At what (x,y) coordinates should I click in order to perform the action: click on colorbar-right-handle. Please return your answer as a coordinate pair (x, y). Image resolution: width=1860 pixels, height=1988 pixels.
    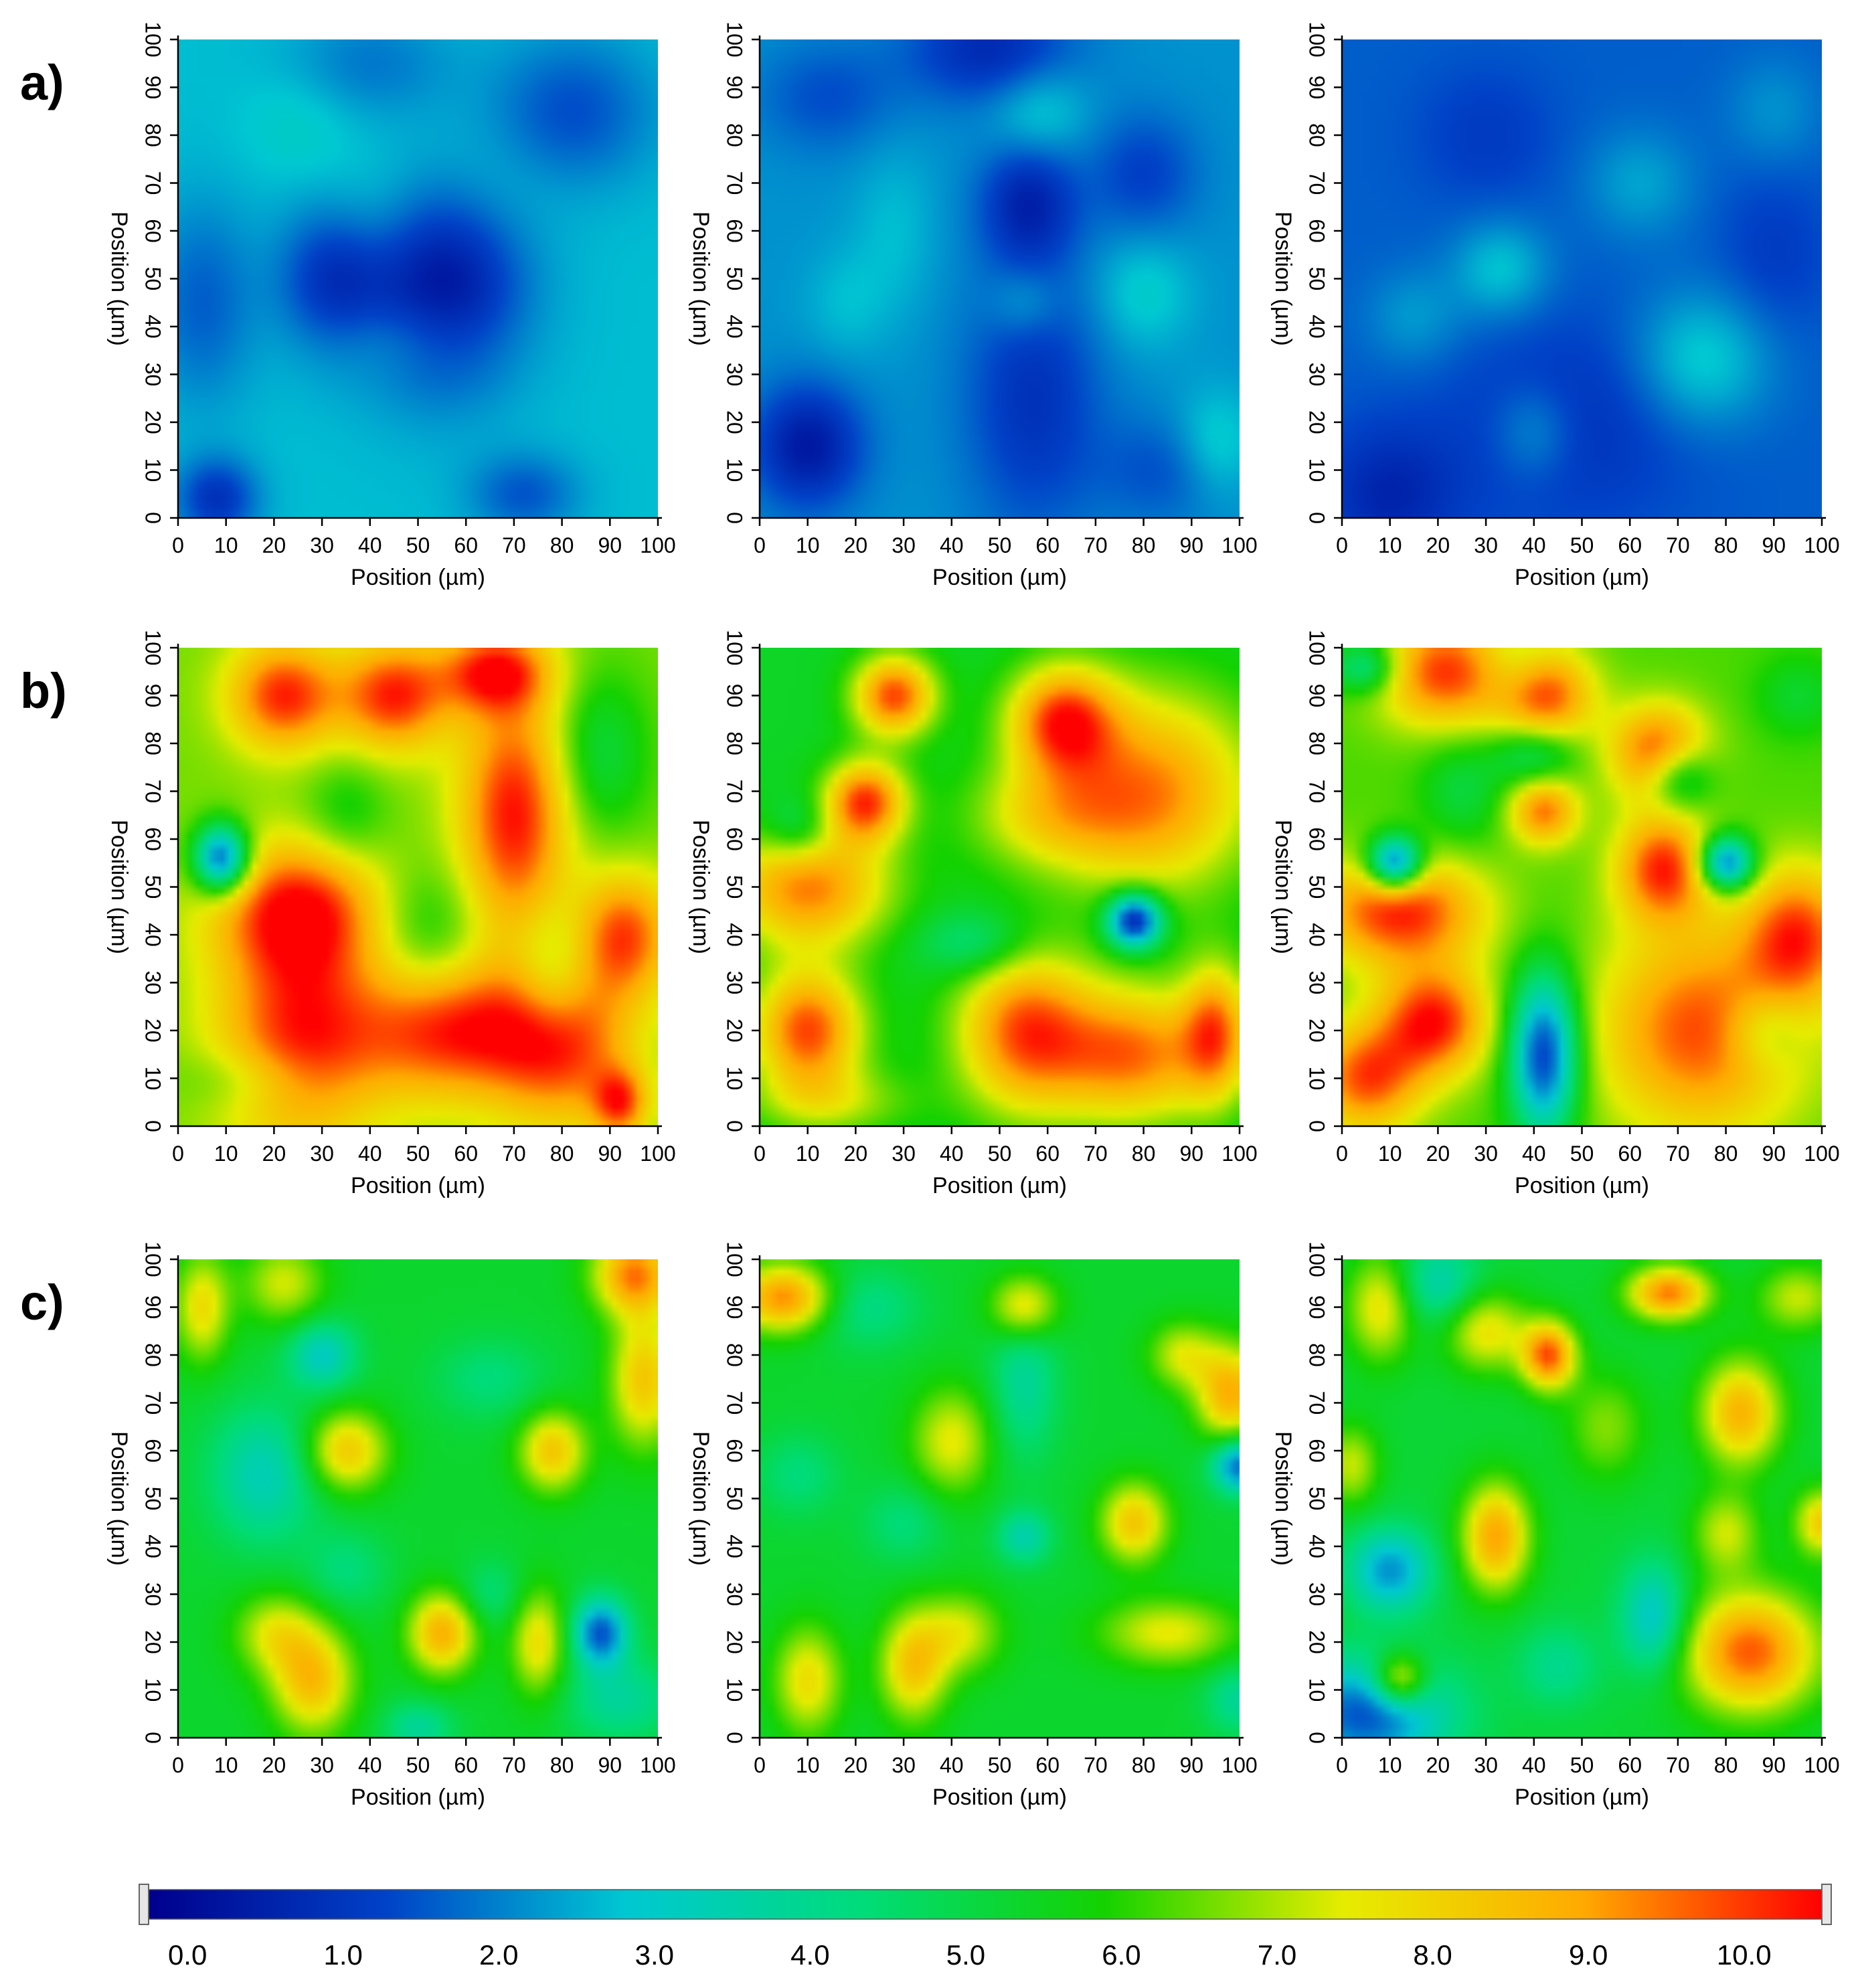
    Looking at the image, I should click on (1826, 1904).